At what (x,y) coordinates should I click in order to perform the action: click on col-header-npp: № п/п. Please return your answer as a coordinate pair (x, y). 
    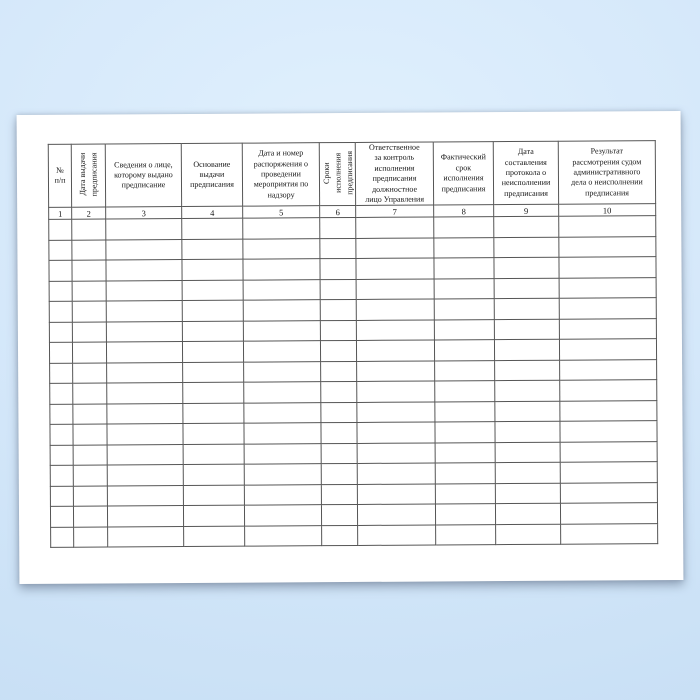
    Looking at the image, I should click on (60, 176).